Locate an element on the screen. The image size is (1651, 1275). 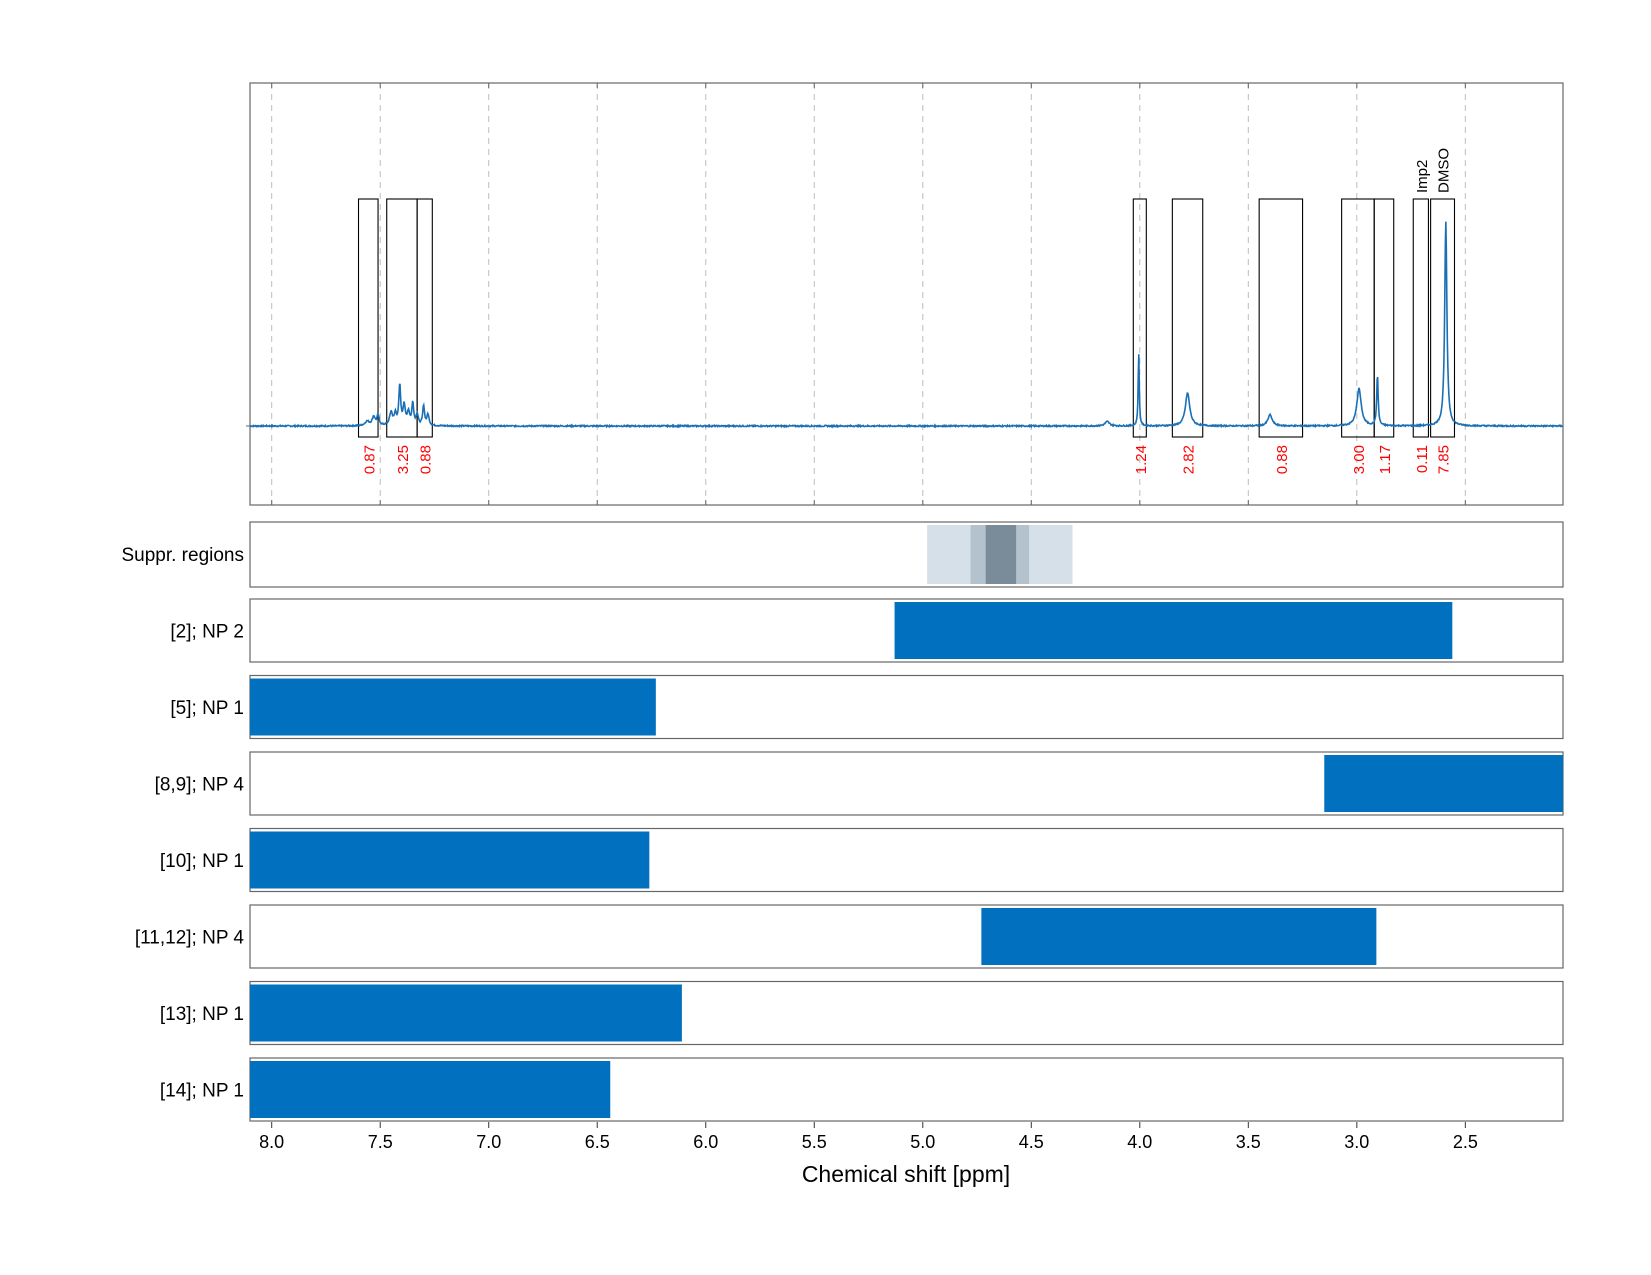
track-label: [5]; NP 1 is located at coordinates (207, 708).